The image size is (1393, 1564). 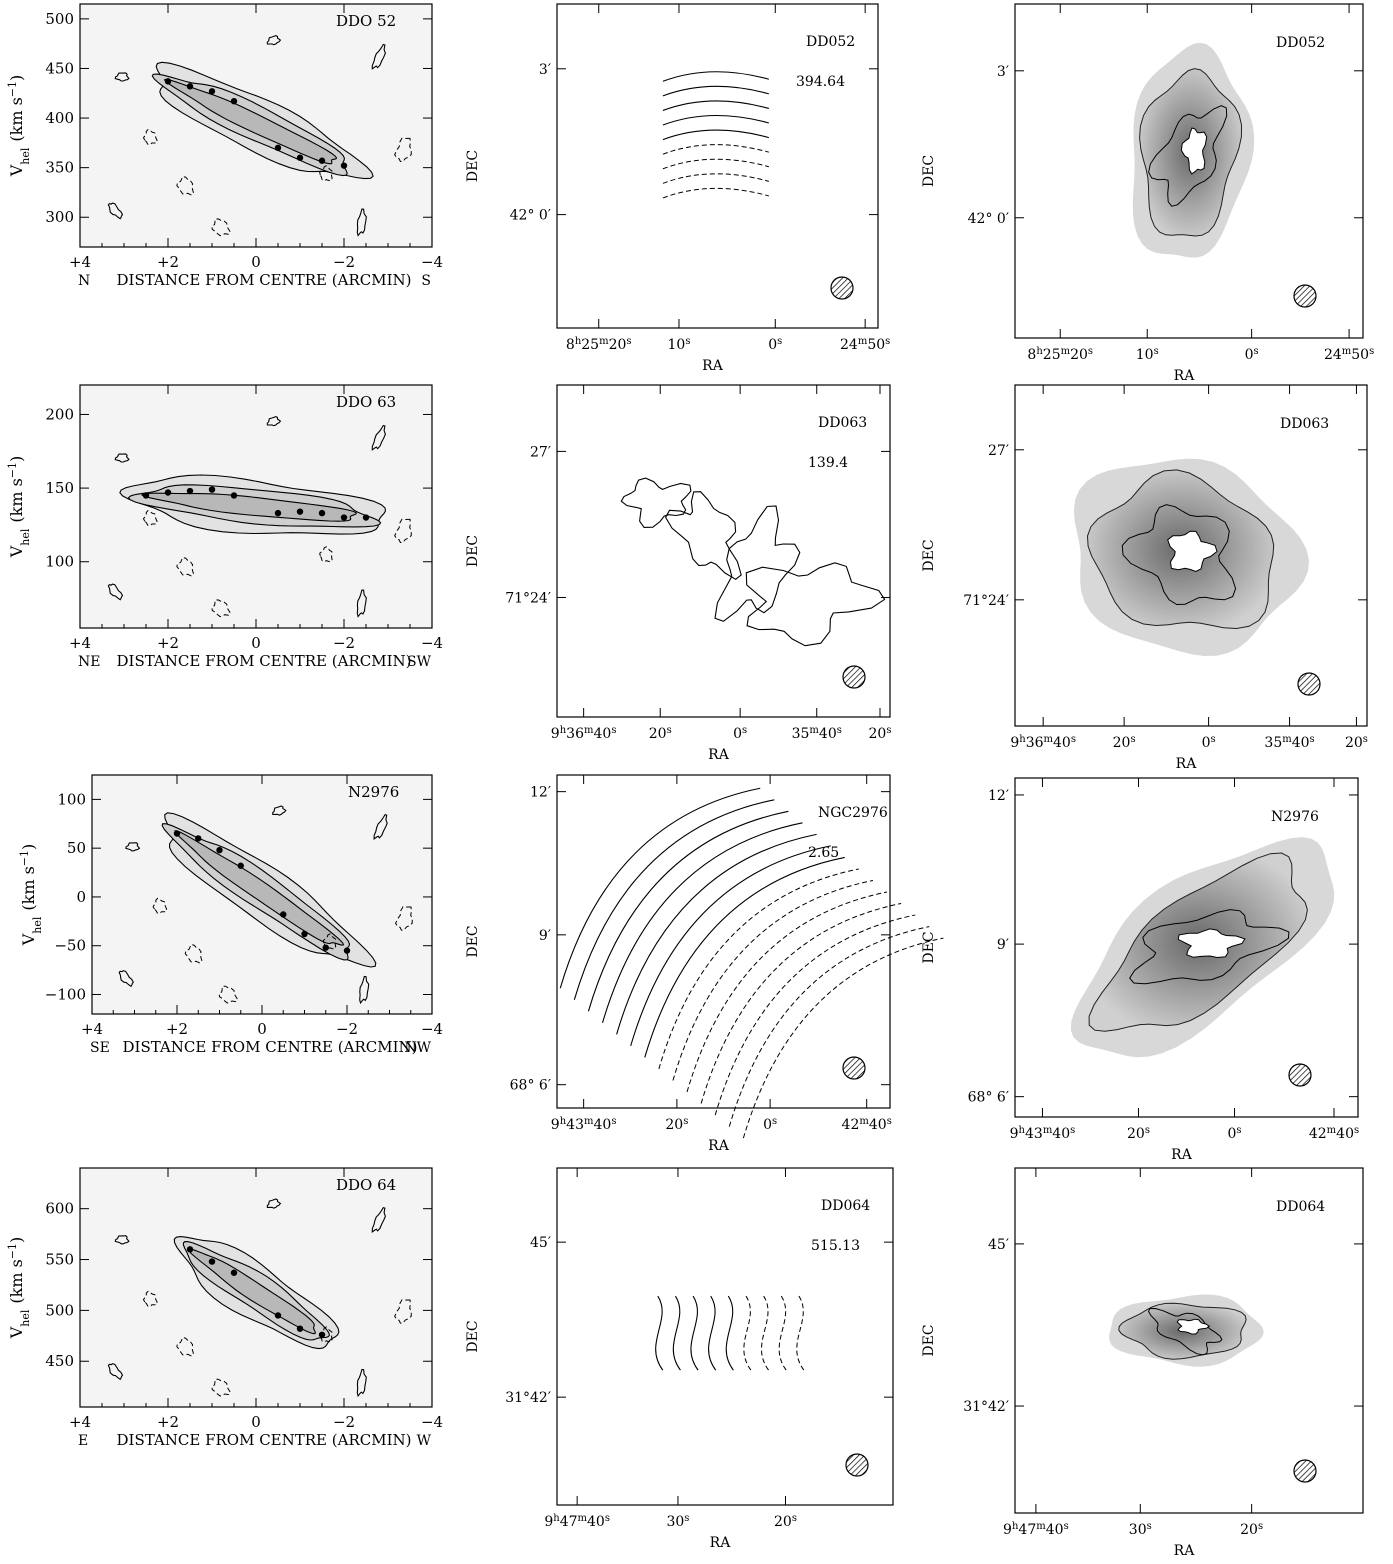 I want to click on ylabel-unit: (km s, so click(x=28, y=888).